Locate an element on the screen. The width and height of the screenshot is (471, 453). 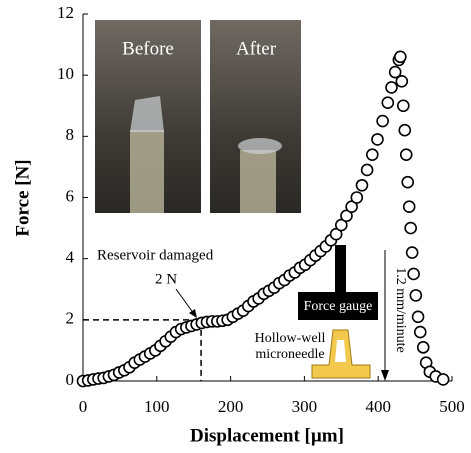
y-tick-label: 0 is located at coordinates (70, 379).